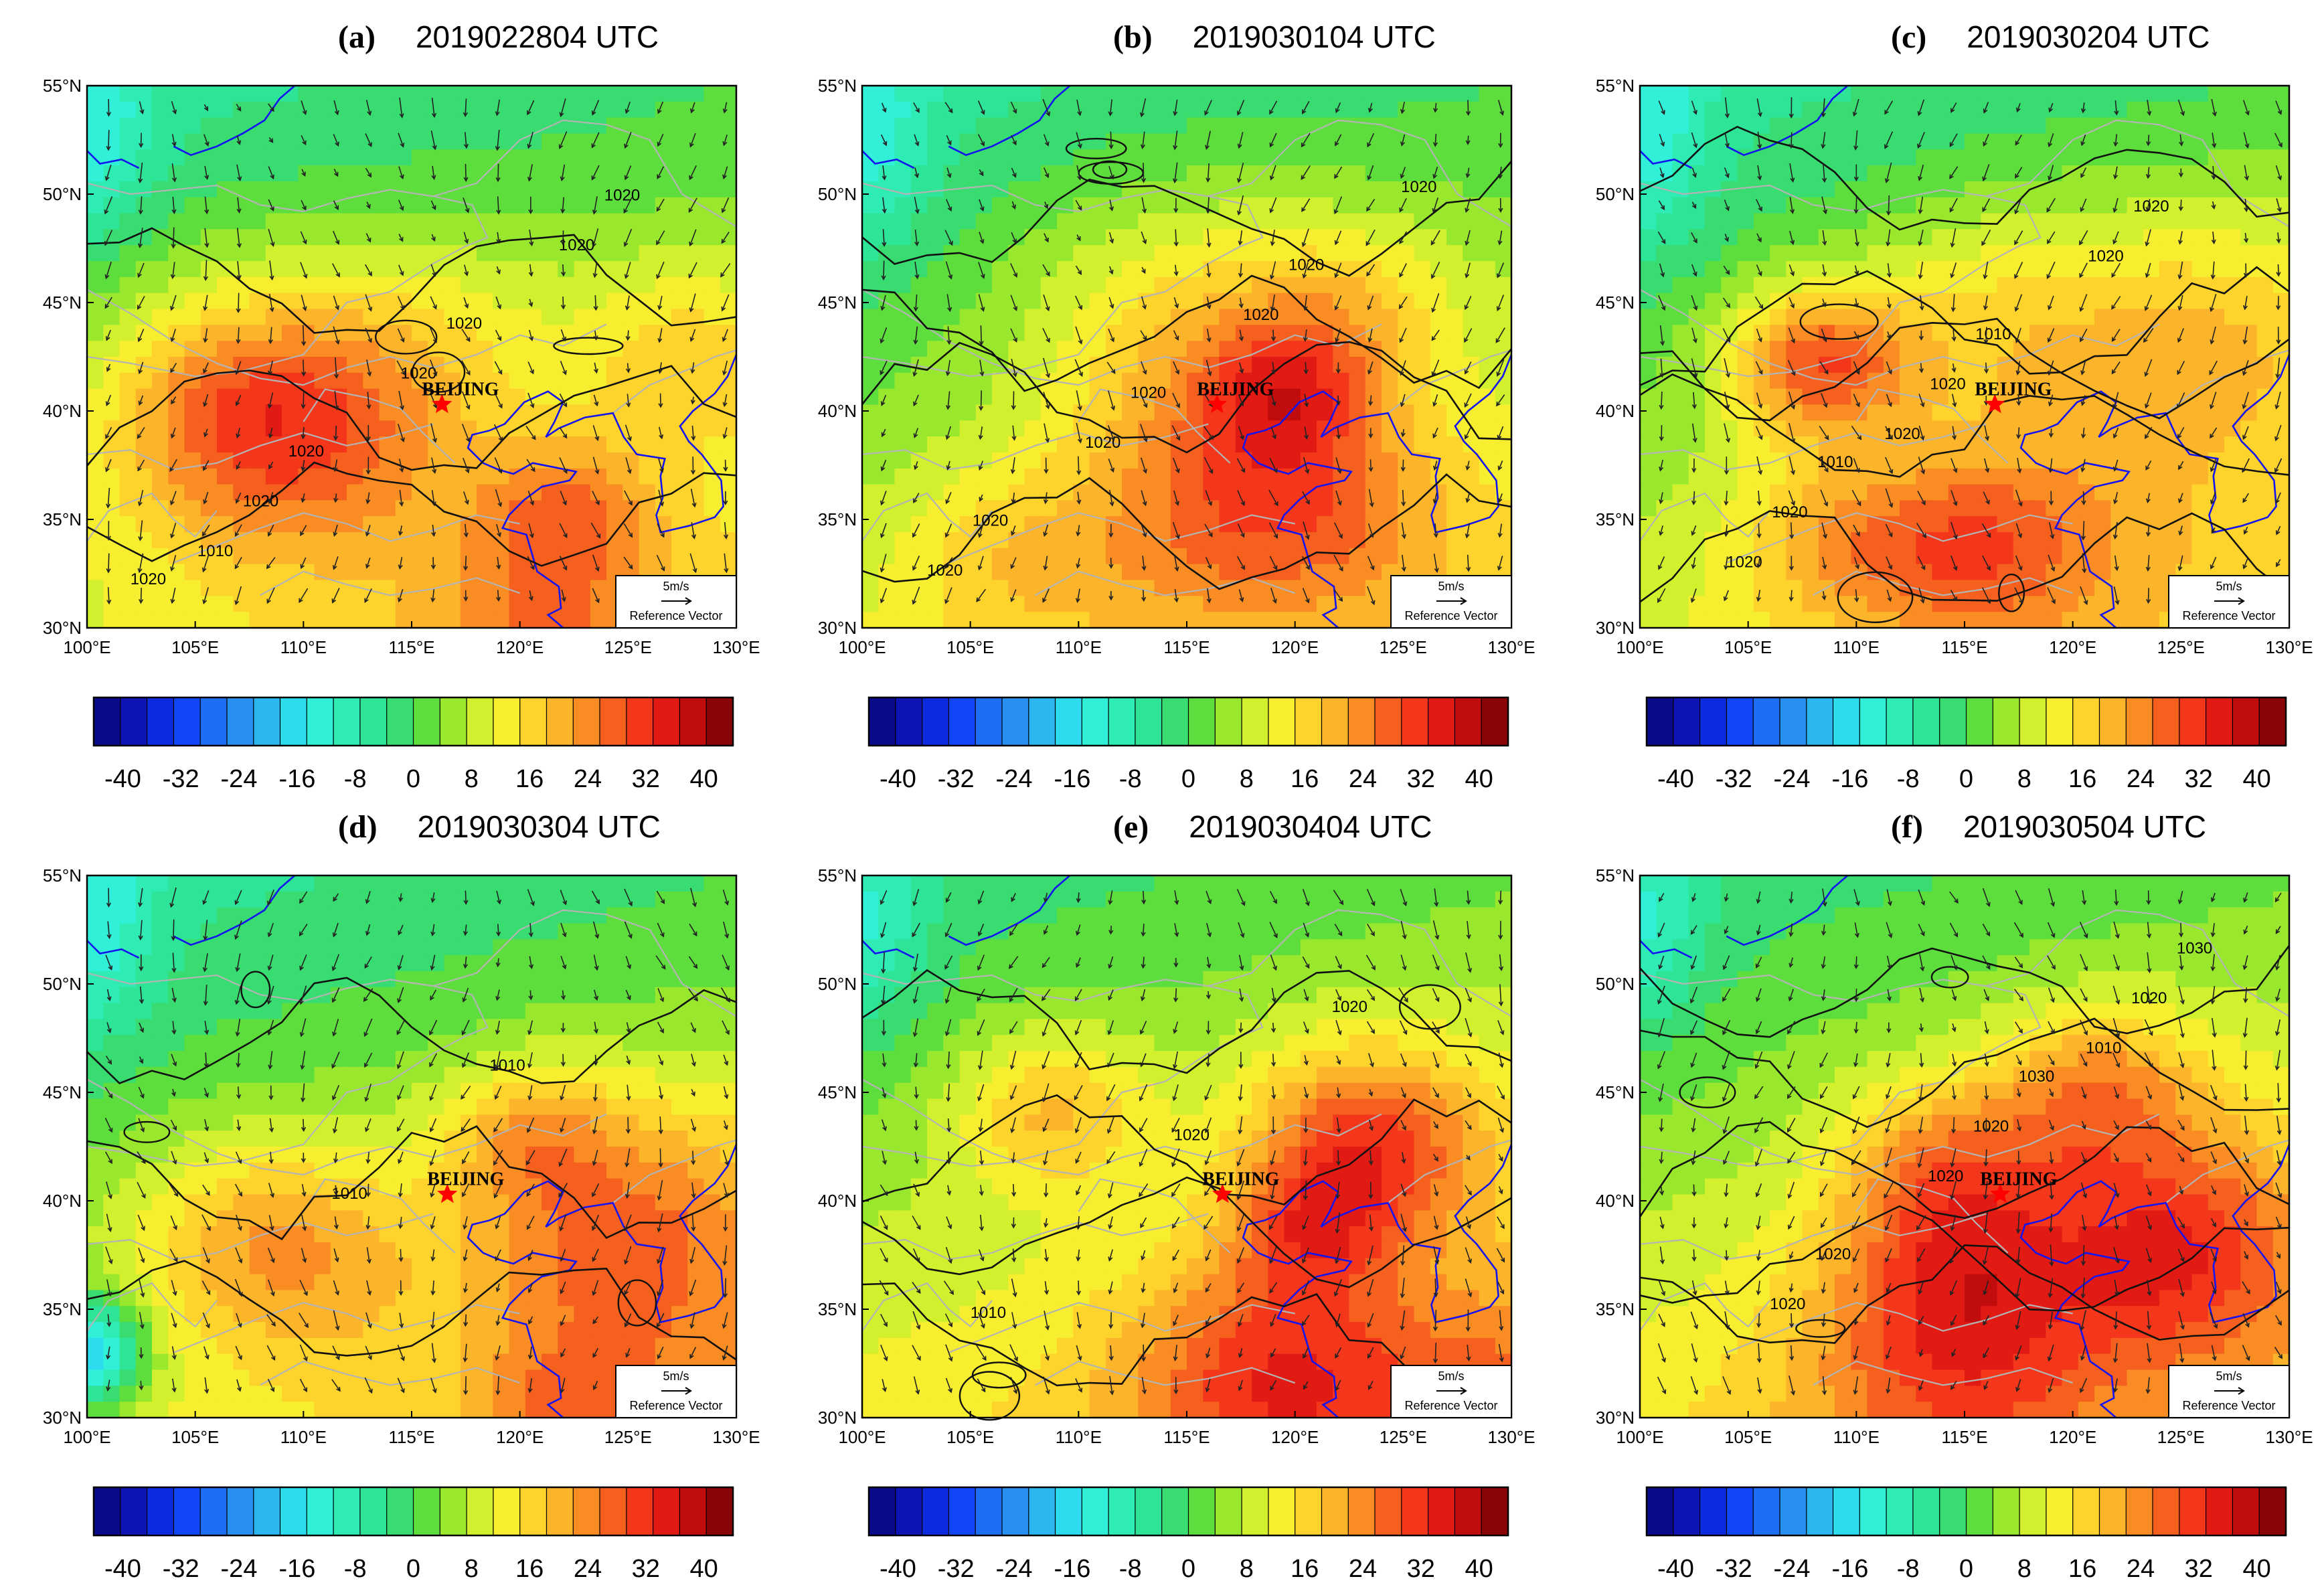  What do you see at coordinates (628, 647) in the screenshot?
I see `lon-tick-label: 125°E` at bounding box center [628, 647].